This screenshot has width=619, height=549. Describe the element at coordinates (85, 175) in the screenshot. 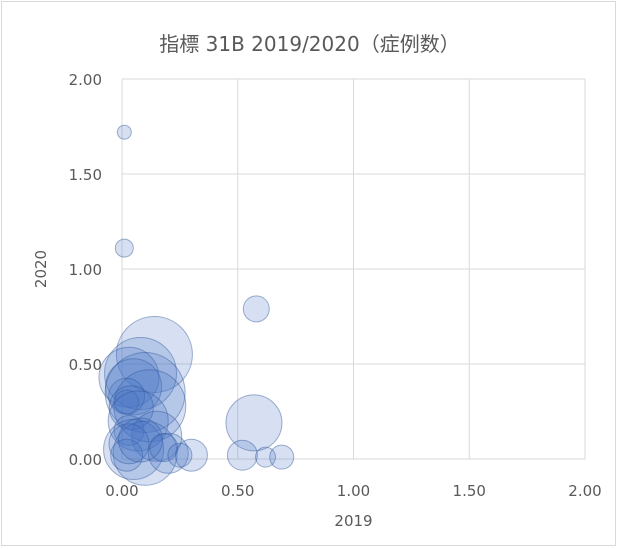

I see `y-tick-label: 1.50` at that location.